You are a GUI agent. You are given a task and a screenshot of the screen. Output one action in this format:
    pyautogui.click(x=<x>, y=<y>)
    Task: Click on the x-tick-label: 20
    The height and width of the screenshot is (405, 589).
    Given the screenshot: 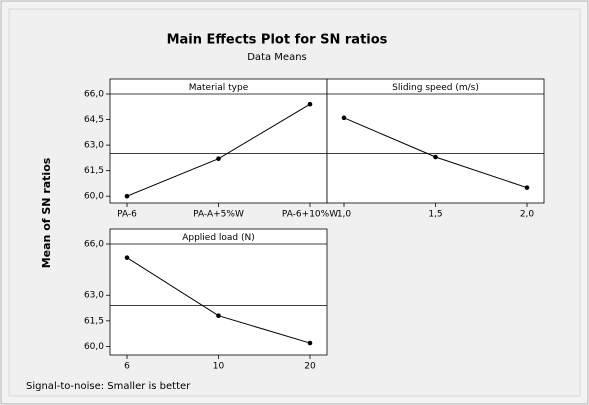 What is the action you would take?
    pyautogui.click(x=310, y=367)
    